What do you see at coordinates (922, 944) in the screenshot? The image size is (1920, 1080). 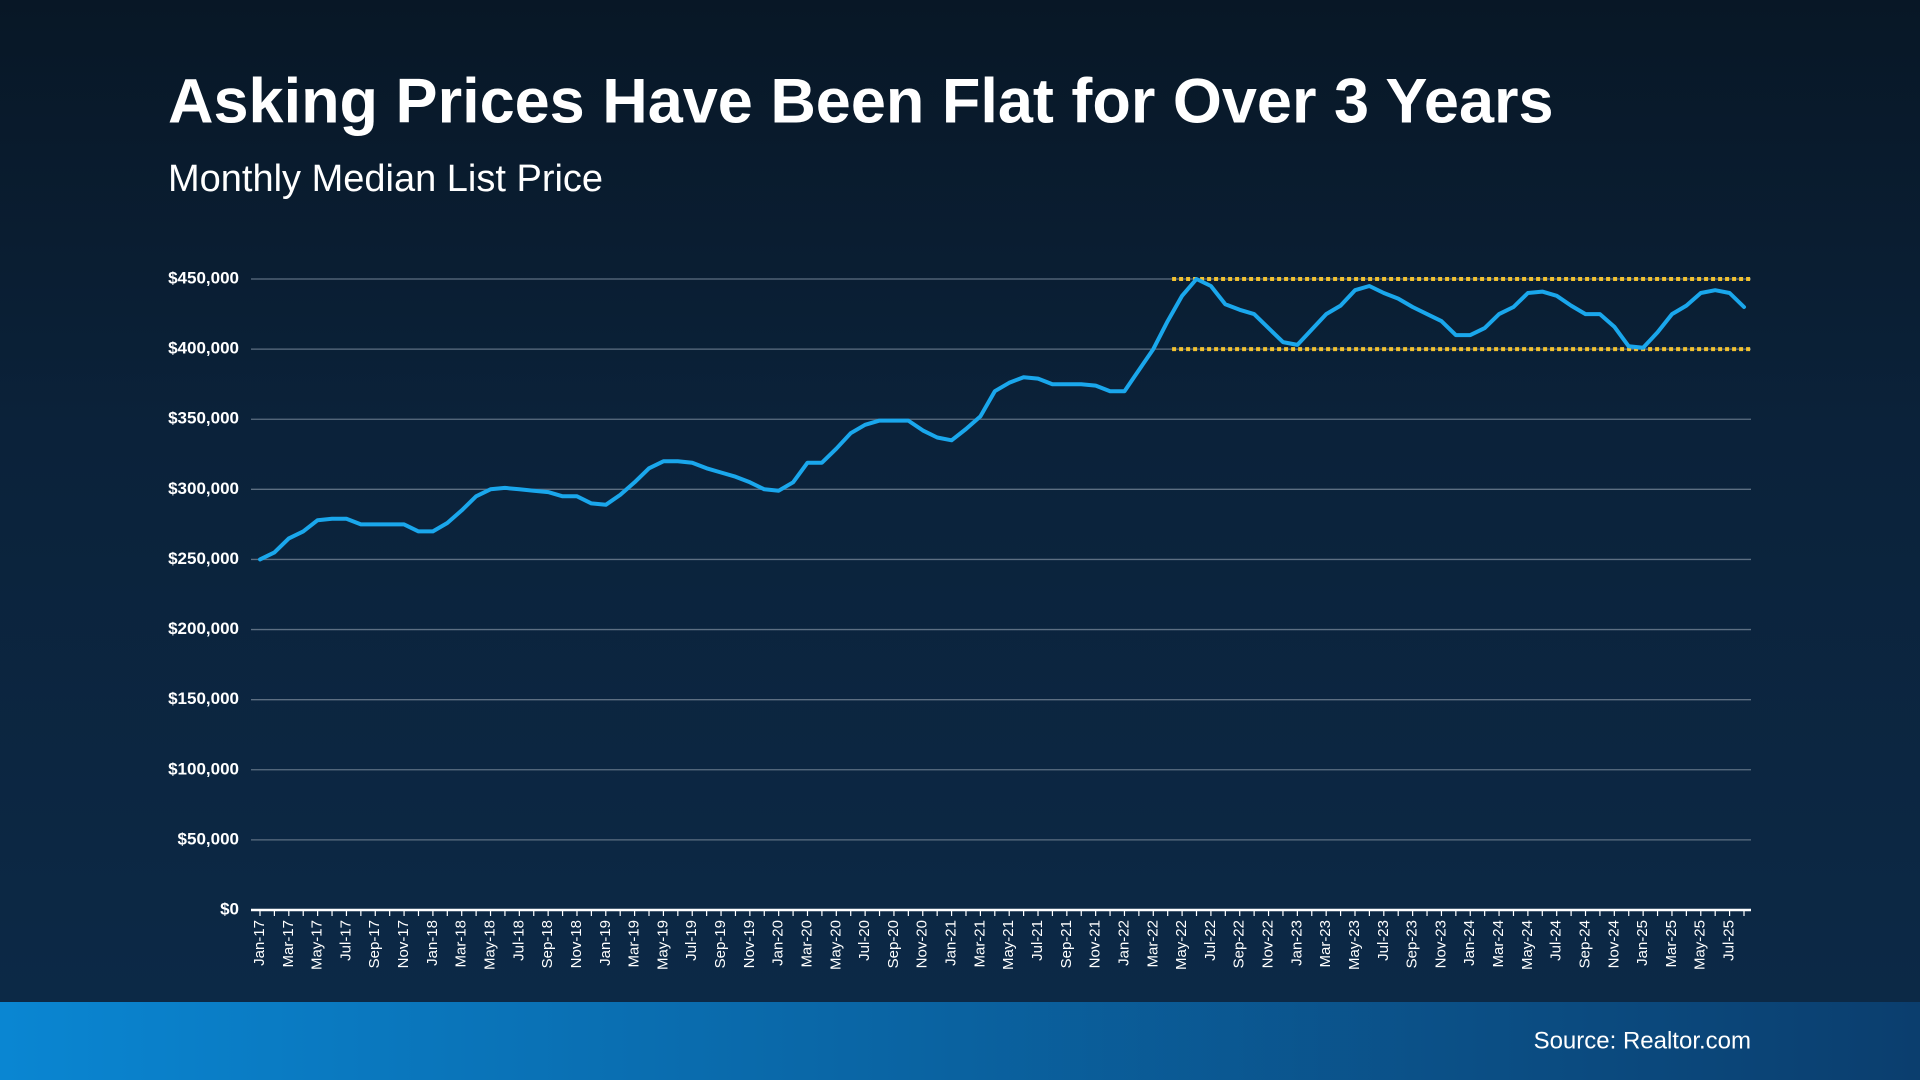 I see `x-tick-label: Nov-20` at bounding box center [922, 944].